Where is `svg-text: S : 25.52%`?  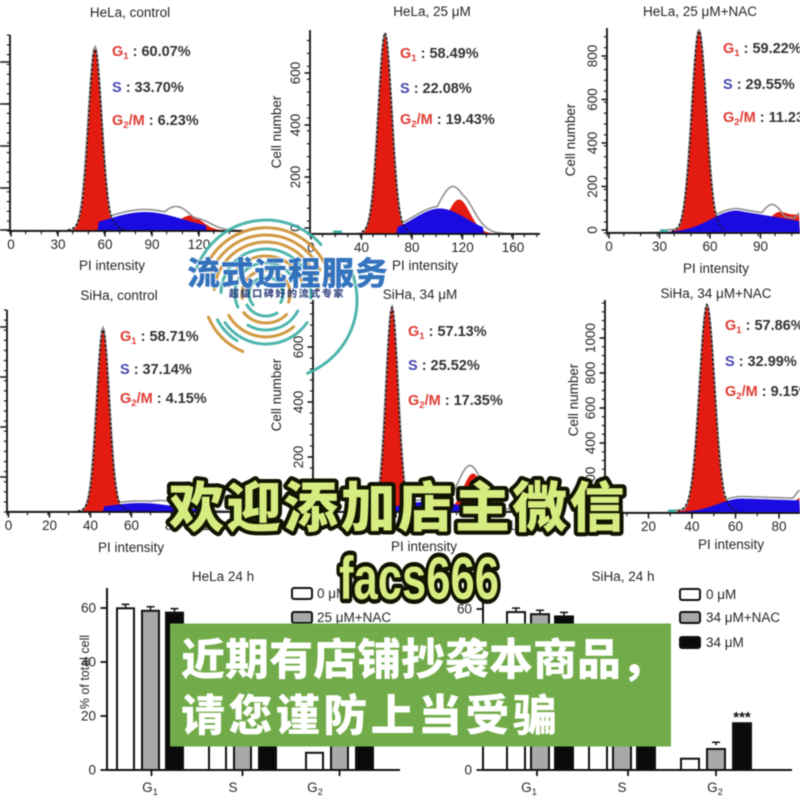
svg-text: S : 25.52% is located at coordinates (444, 366).